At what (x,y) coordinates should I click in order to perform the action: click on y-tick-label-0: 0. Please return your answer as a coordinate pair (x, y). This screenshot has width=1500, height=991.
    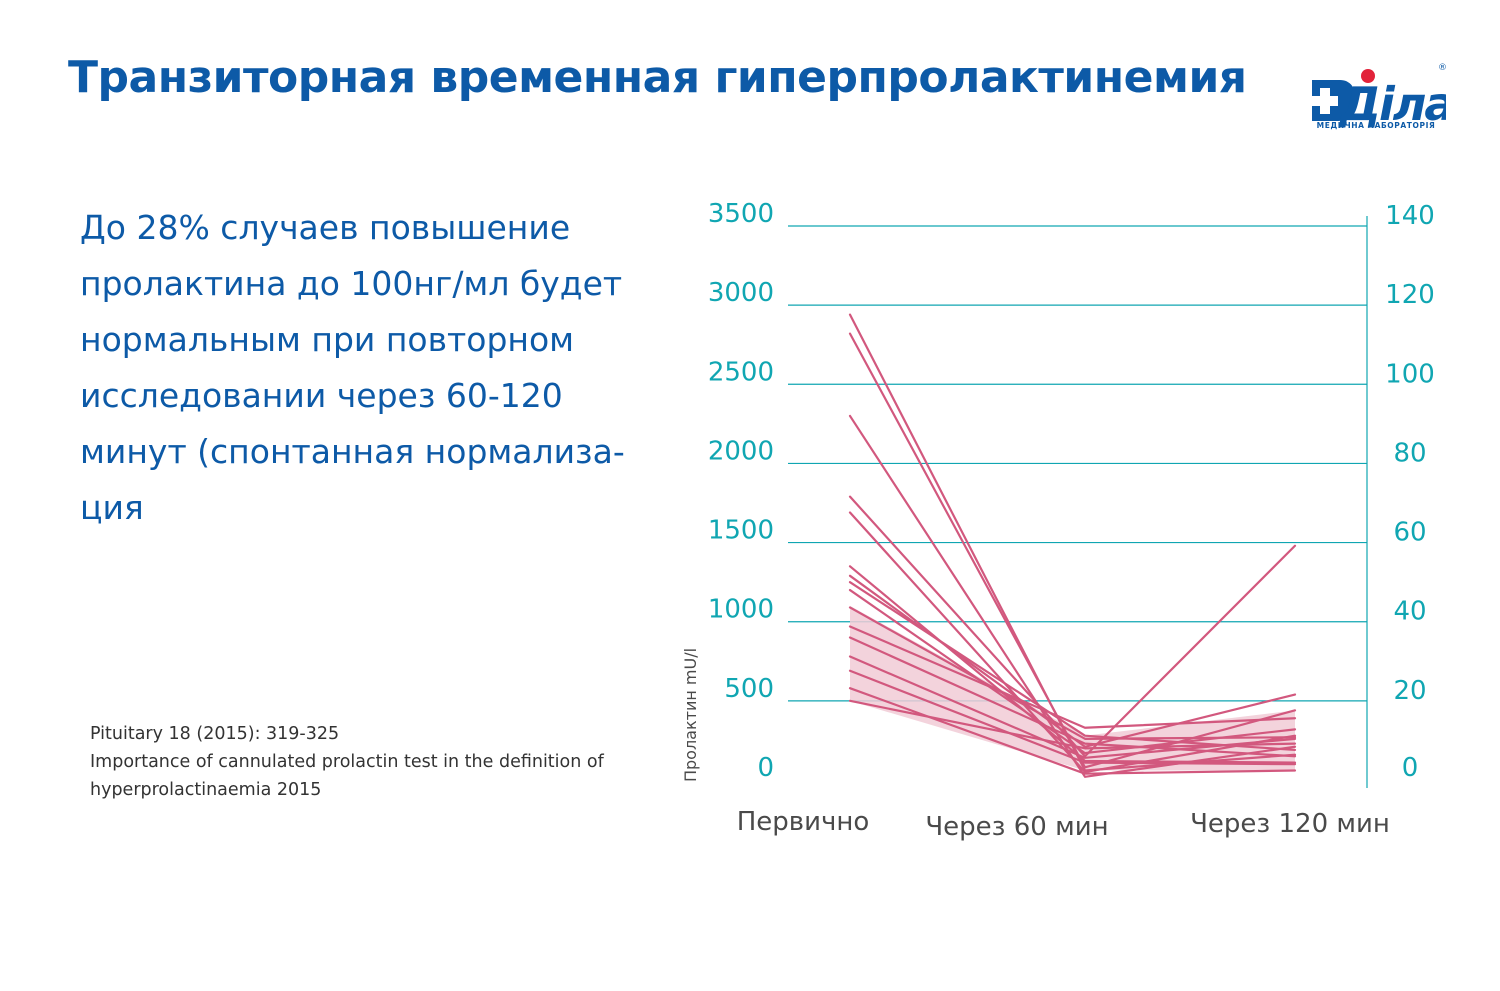
    Looking at the image, I should click on (765, 768).